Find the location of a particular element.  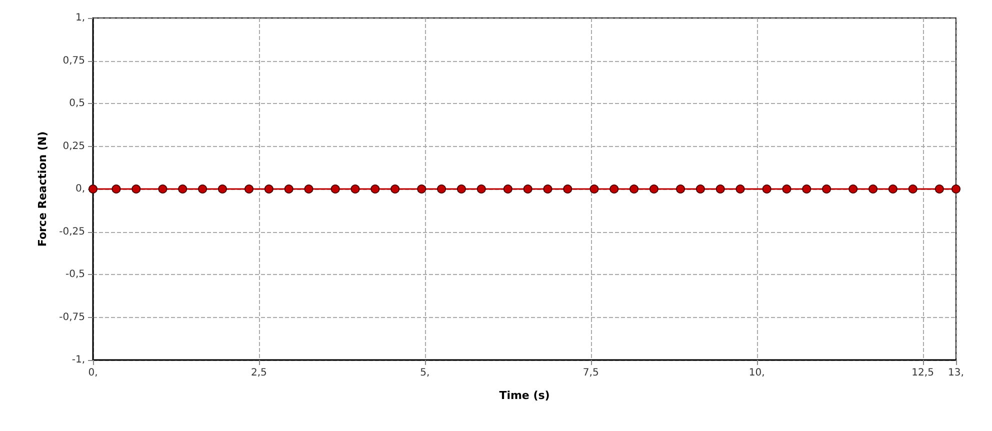

x-tick-label: 0, is located at coordinates (93, 373).